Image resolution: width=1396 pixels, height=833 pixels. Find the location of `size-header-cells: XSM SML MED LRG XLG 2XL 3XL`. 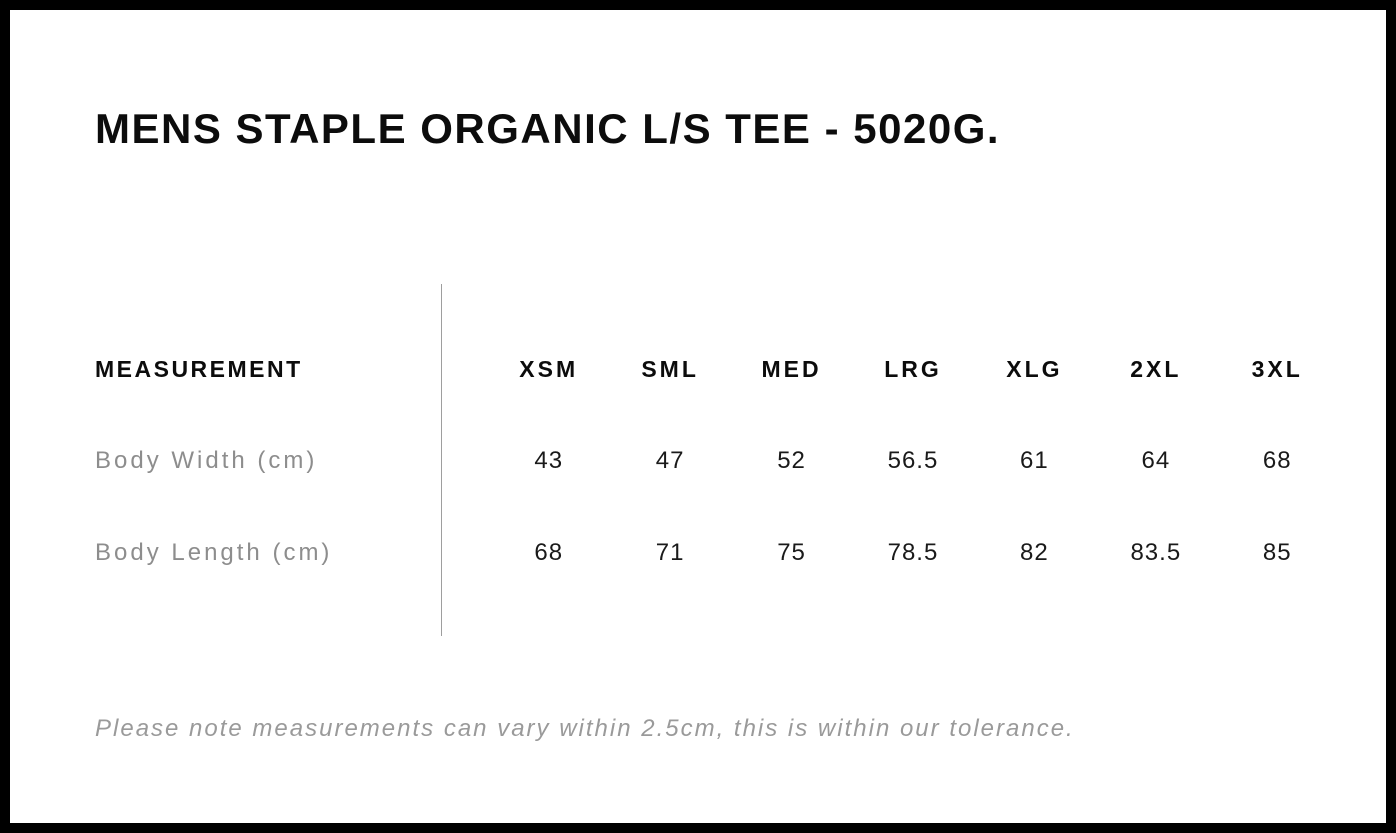

size-header-cells: XSM SML MED LRG XLG 2XL 3XL is located at coordinates (889, 369).